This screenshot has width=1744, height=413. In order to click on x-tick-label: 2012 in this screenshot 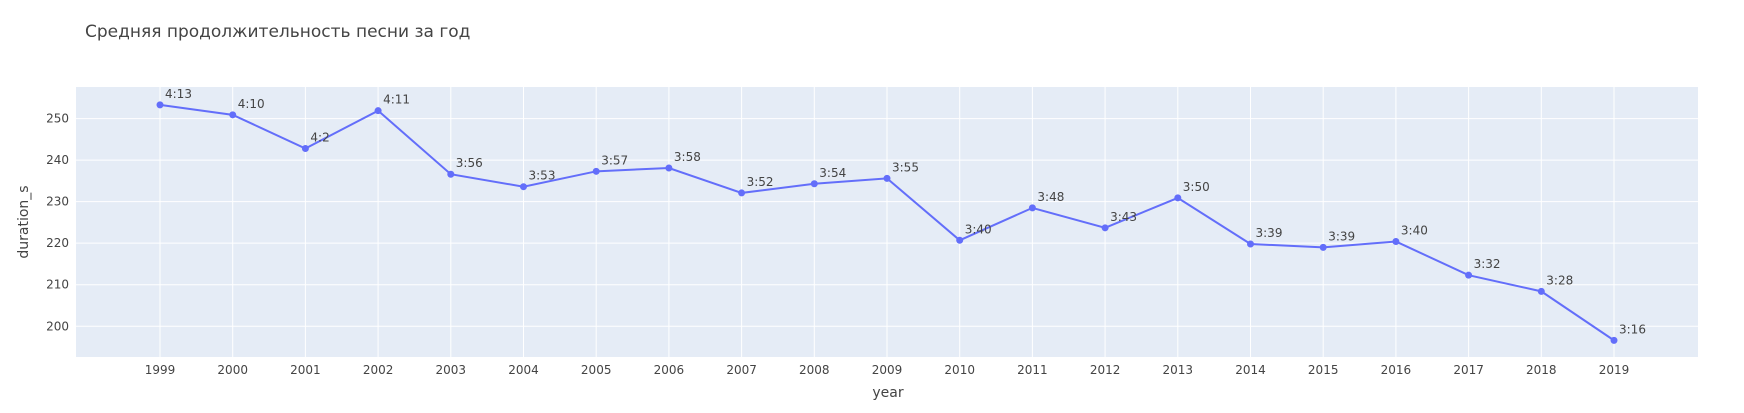, I will do `click(1105, 370)`.